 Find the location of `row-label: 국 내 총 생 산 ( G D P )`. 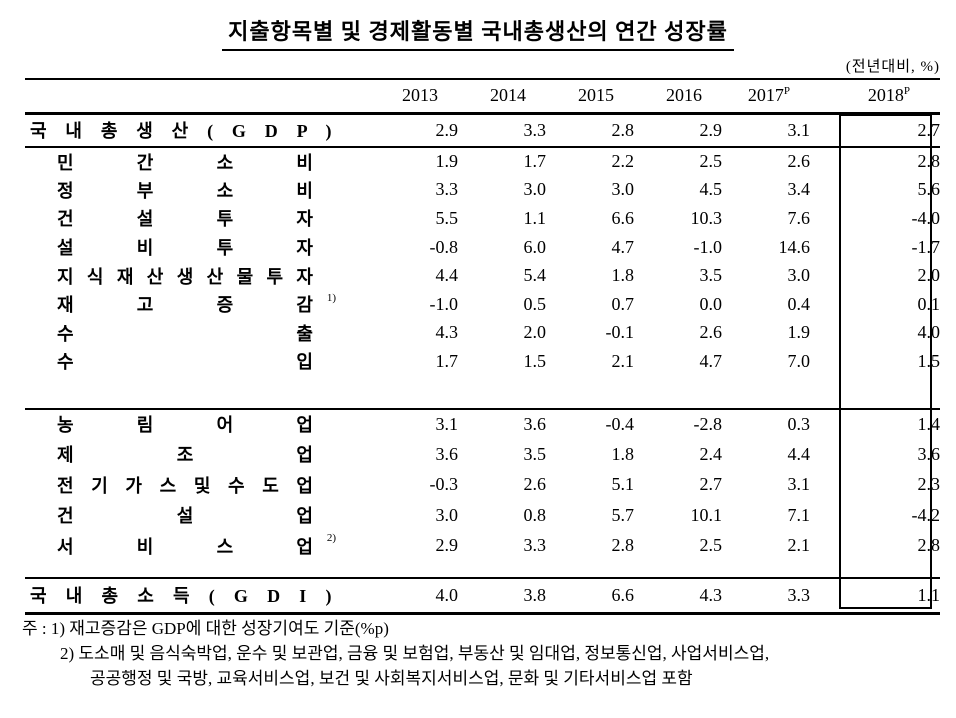

row-label: 국 내 총 생 산 ( G D P ) is located at coordinates (197, 130).